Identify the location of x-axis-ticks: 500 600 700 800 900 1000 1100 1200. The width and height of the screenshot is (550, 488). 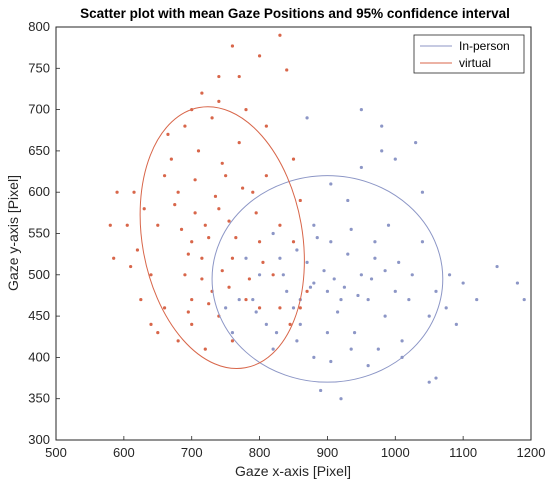
(295, 448).